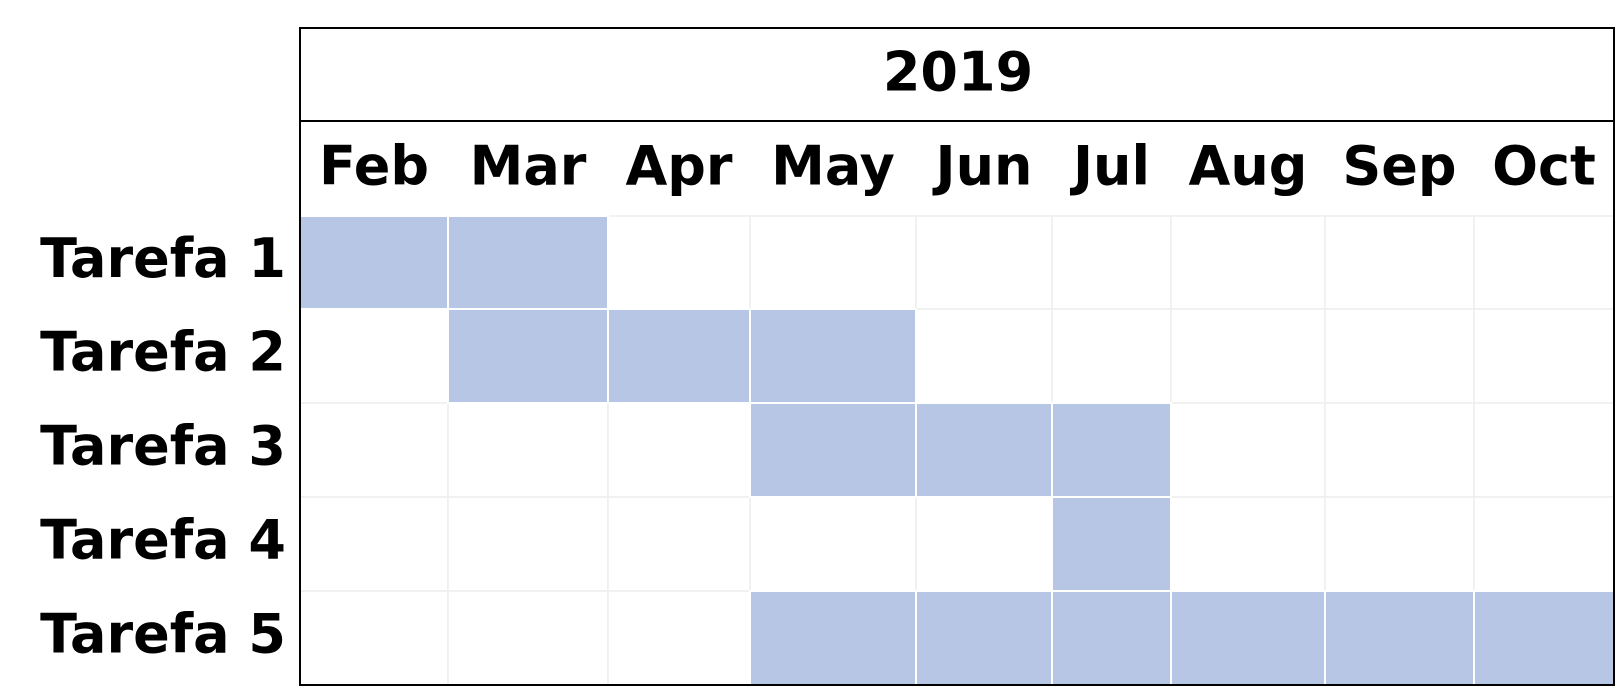 The height and width of the screenshot is (700, 1624). I want to click on month-headers: Feb Mar Apr May Jun Jul Aug Sep Oct, so click(957, 166).